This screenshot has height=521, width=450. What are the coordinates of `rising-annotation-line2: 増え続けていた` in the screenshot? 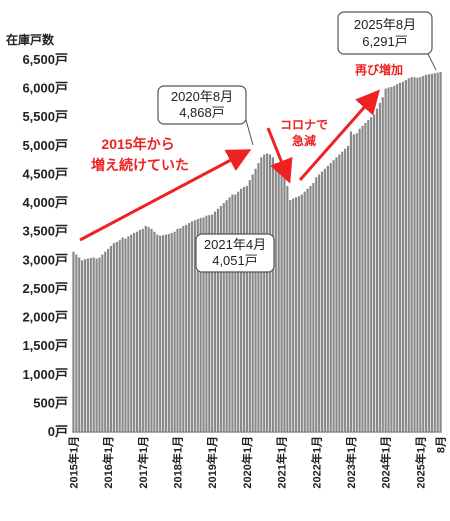 It's located at (140, 165).